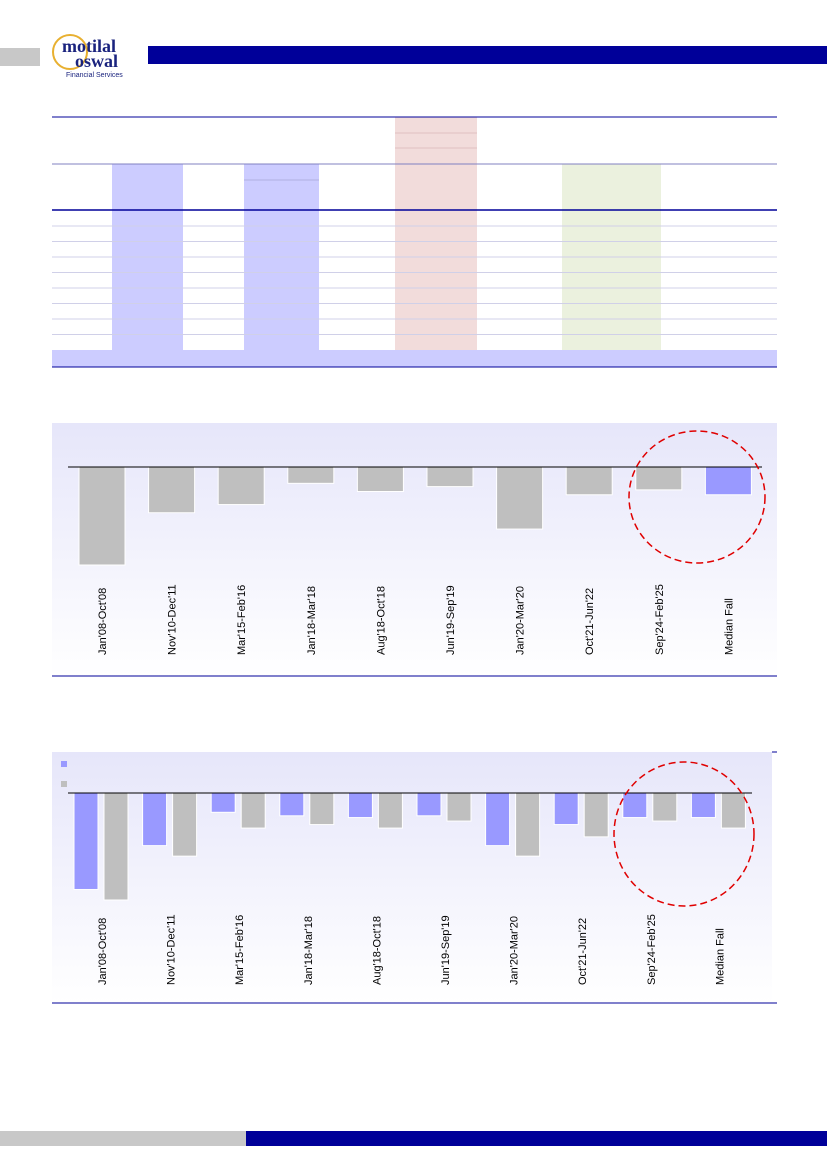  I want to click on footer-bar, so click(536, 1138).